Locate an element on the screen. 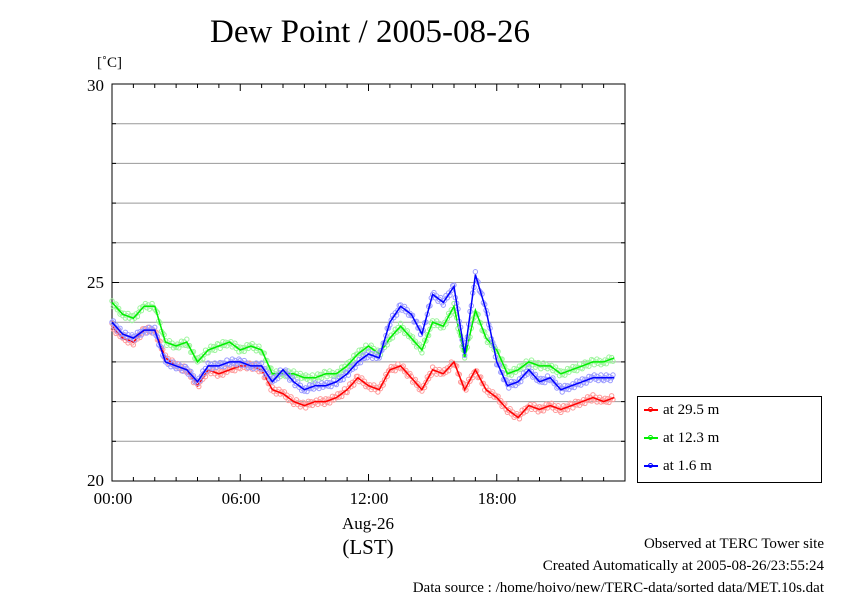  legend-swatch-blue is located at coordinates (651, 465).